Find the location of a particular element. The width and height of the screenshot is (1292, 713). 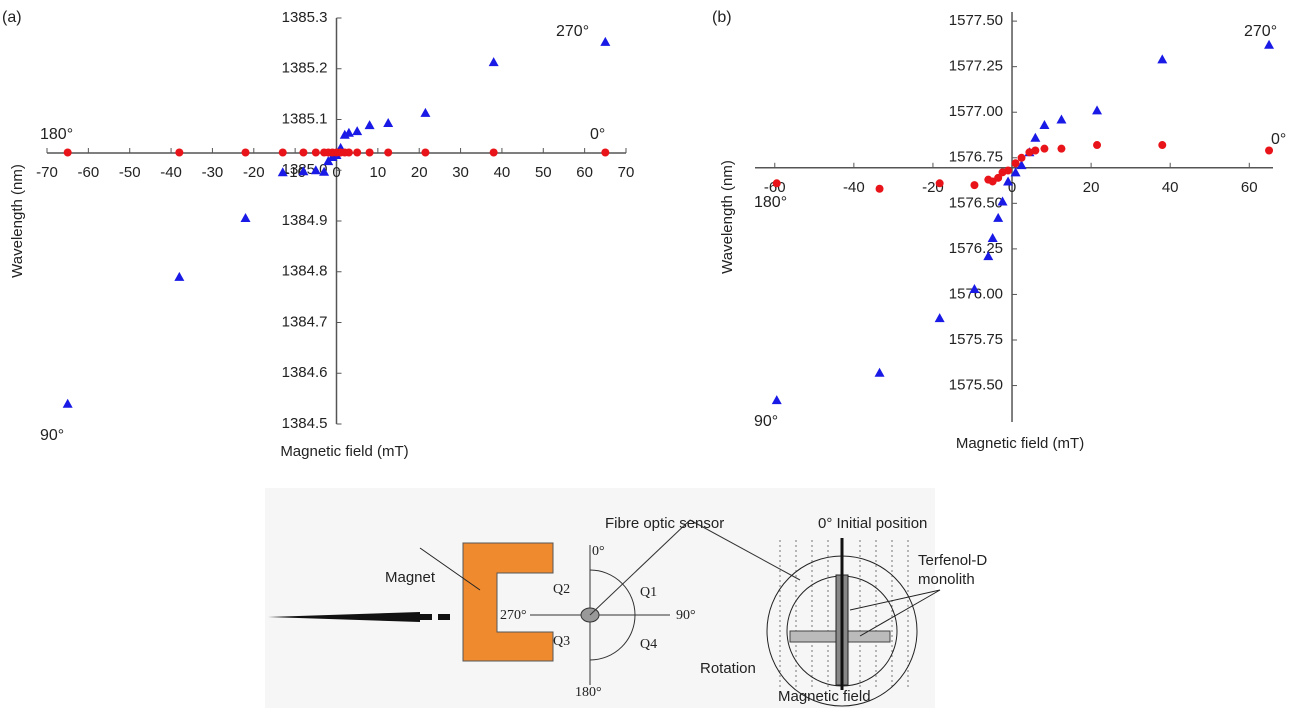

y-tick-label: 1385.1 is located at coordinates (305, 118).